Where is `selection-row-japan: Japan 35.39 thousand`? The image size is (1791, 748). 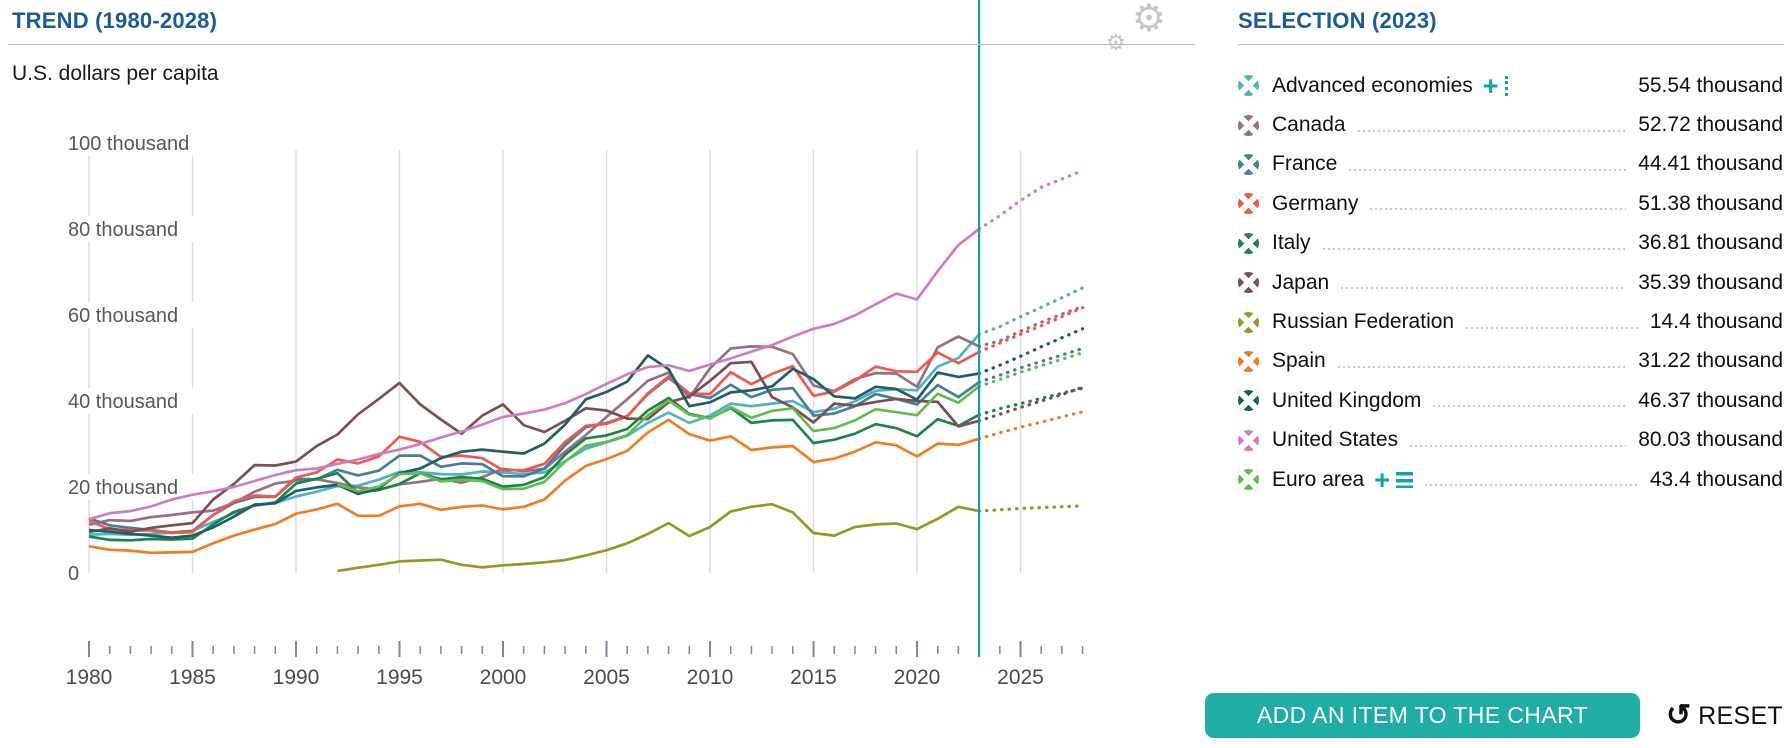 selection-row-japan: Japan 35.39 thousand is located at coordinates (1510, 282).